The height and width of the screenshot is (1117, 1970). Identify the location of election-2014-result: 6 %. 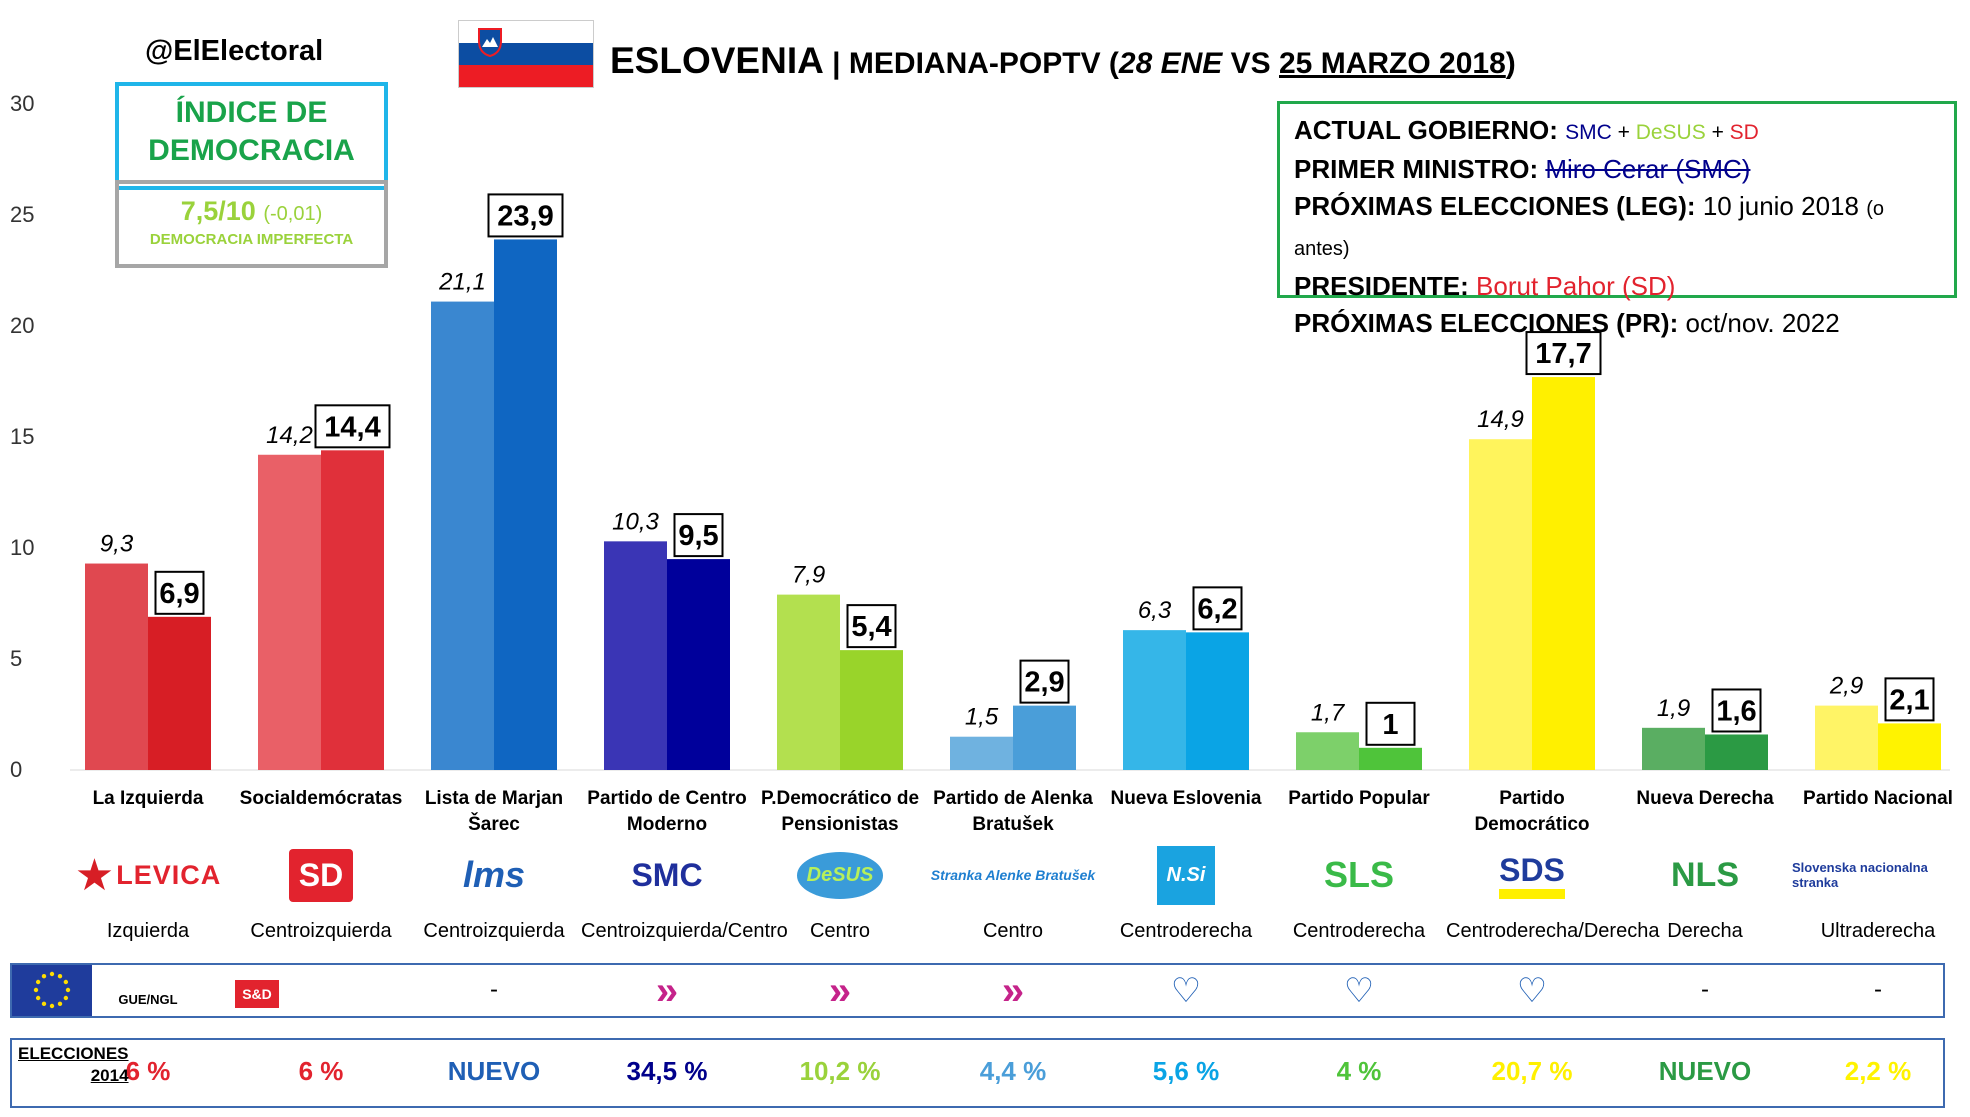
(148, 1071).